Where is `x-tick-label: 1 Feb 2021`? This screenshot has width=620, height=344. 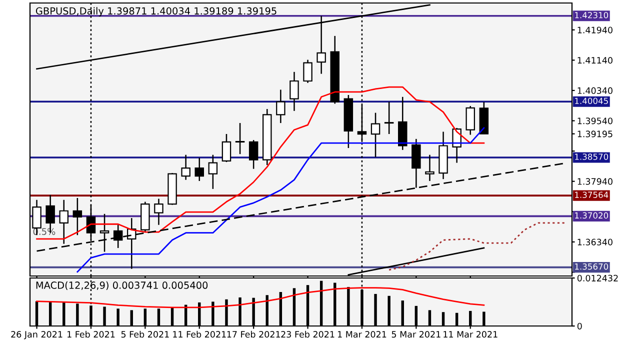 x-tick-label: 1 Feb 2021 is located at coordinates (91, 334).